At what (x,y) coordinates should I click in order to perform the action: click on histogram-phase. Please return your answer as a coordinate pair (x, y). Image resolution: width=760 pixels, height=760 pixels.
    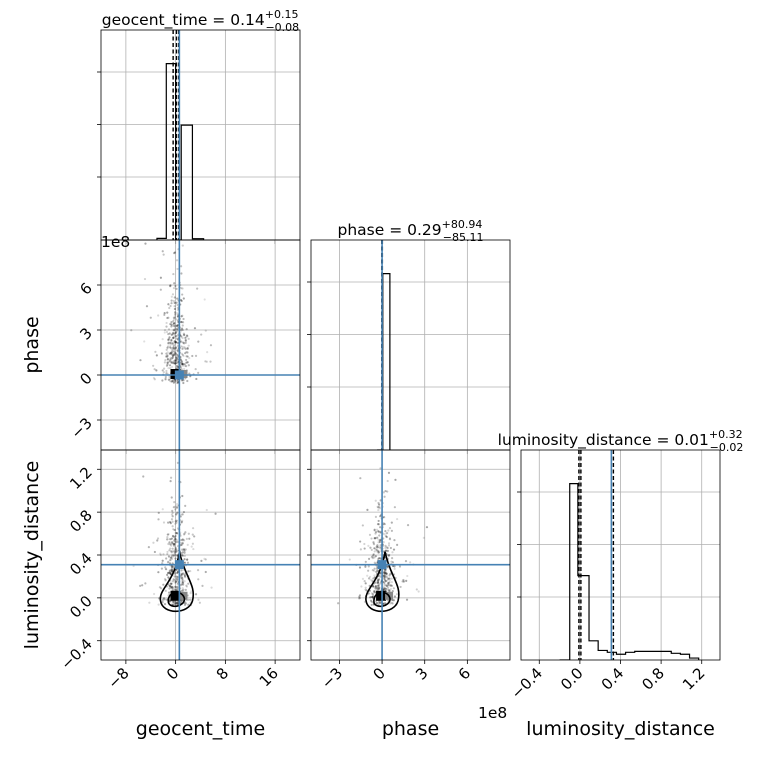
    Looking at the image, I should click on (384, 361).